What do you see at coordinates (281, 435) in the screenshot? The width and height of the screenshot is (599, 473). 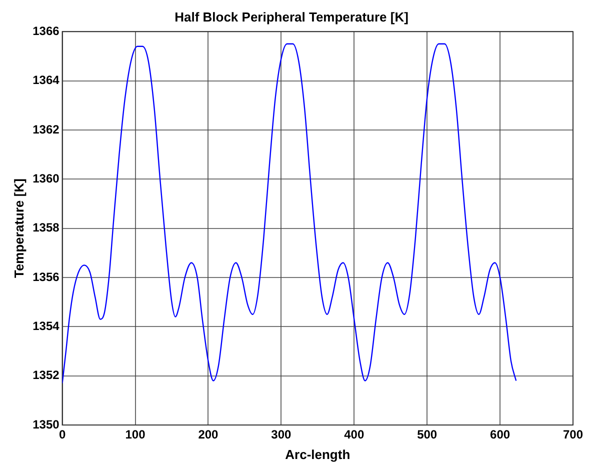 I see `x-tick-label: 300` at bounding box center [281, 435].